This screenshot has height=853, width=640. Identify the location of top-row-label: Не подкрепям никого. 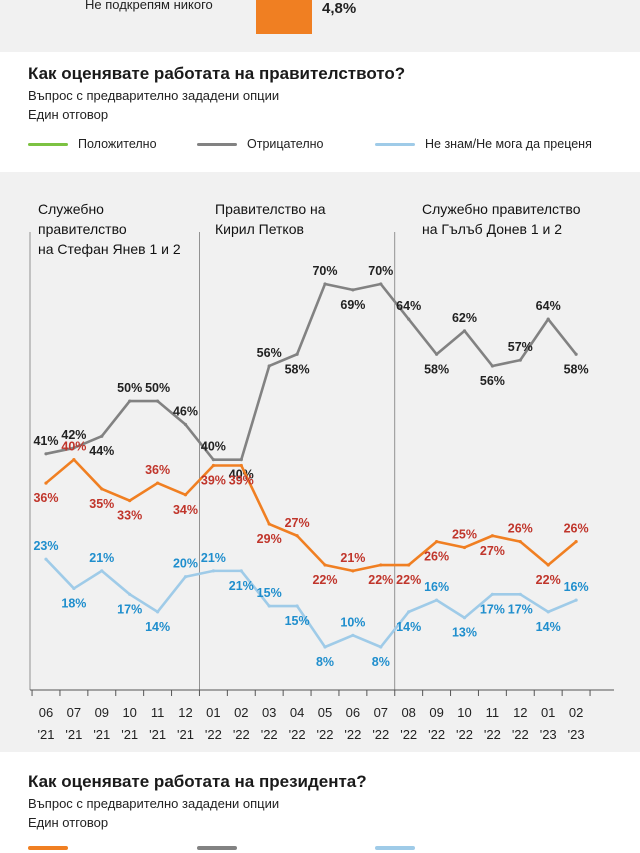
(149, 6).